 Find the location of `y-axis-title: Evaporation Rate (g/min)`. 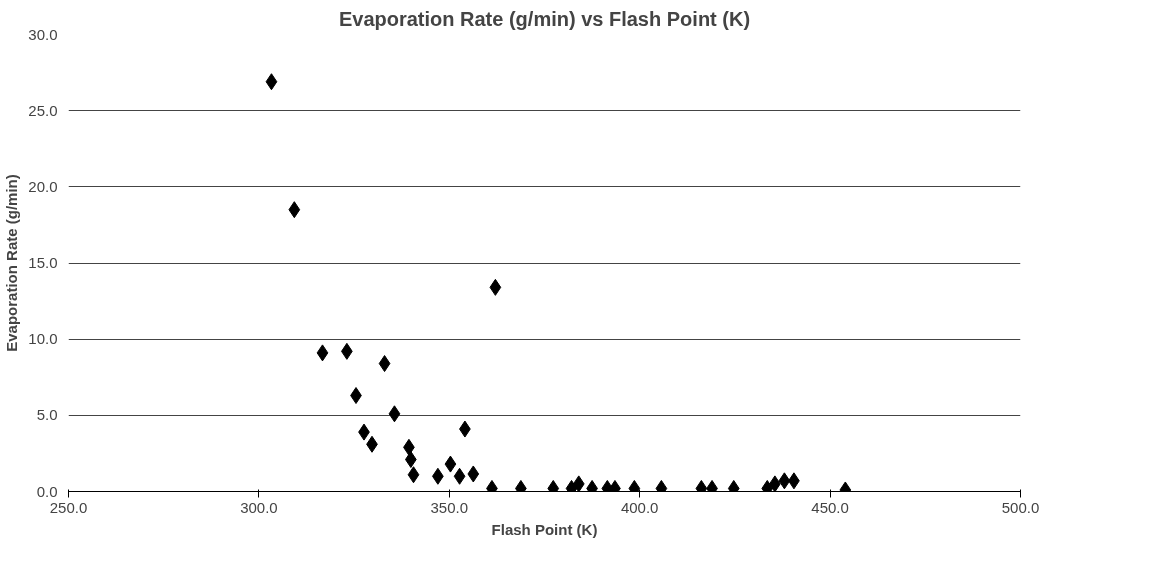

y-axis-title: Evaporation Rate (g/min) is located at coordinates (12, 263).